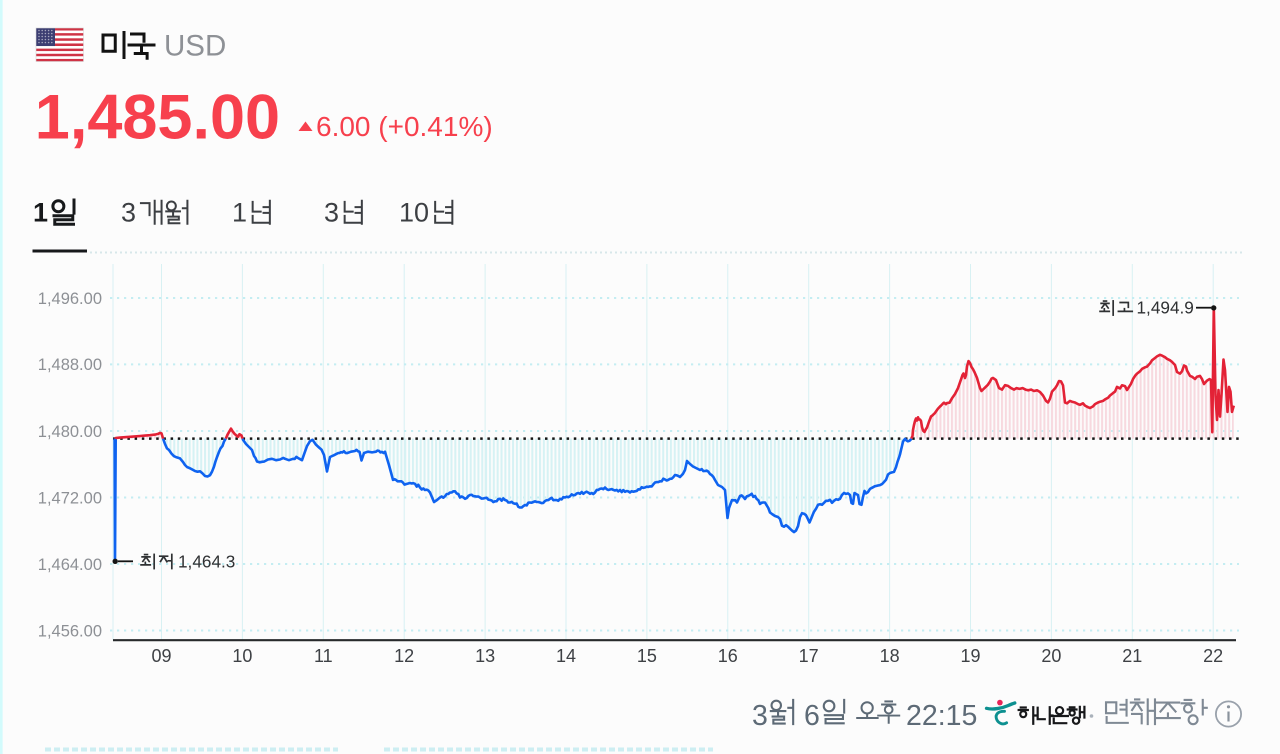 The height and width of the screenshot is (754, 1280). I want to click on svg-text: 15, so click(647, 656).